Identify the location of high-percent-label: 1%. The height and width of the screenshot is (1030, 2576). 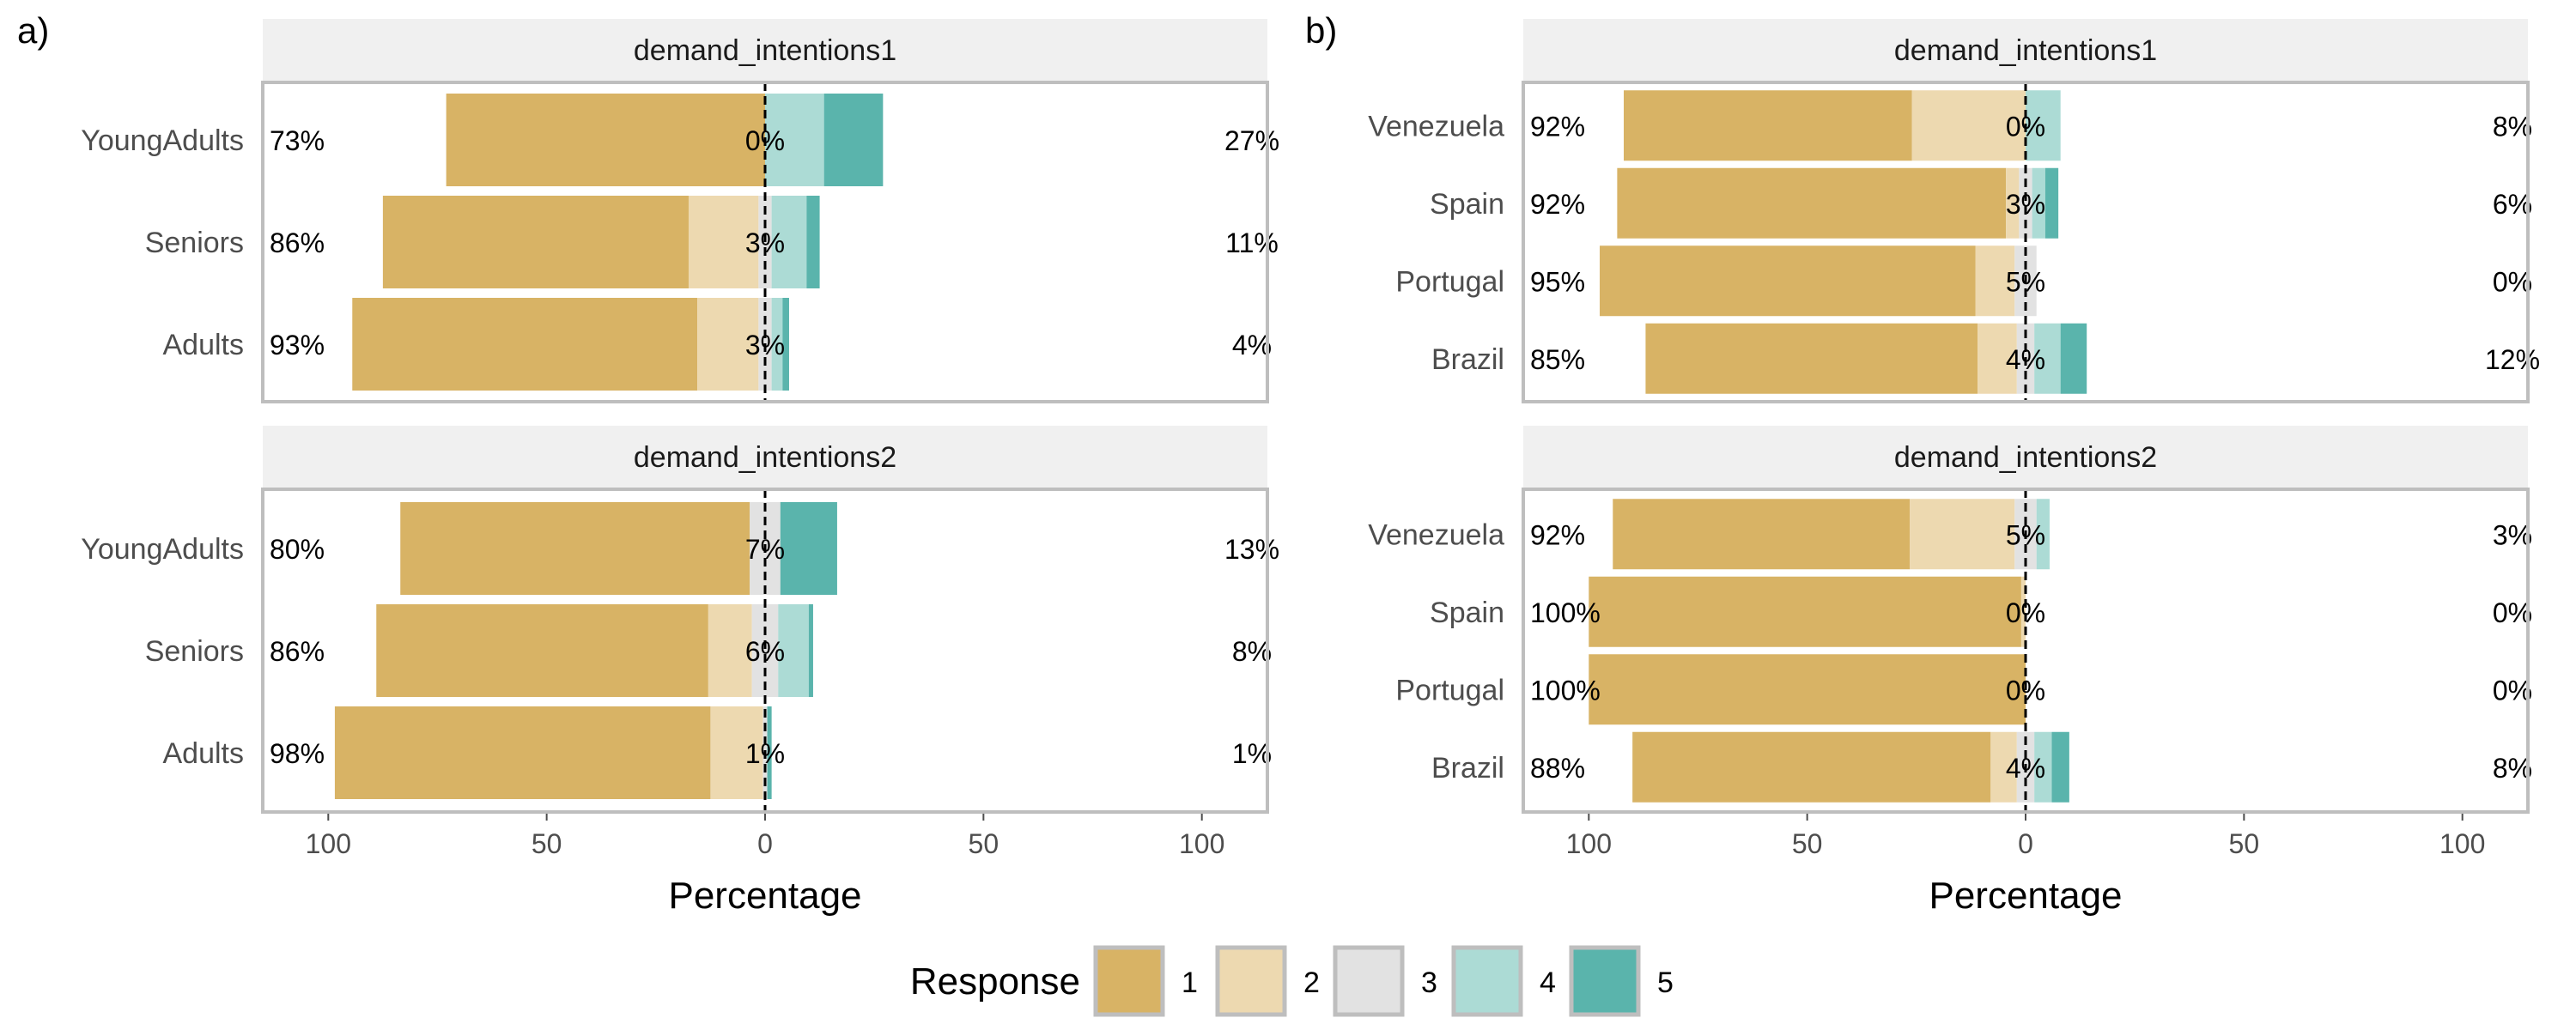
(1252, 753).